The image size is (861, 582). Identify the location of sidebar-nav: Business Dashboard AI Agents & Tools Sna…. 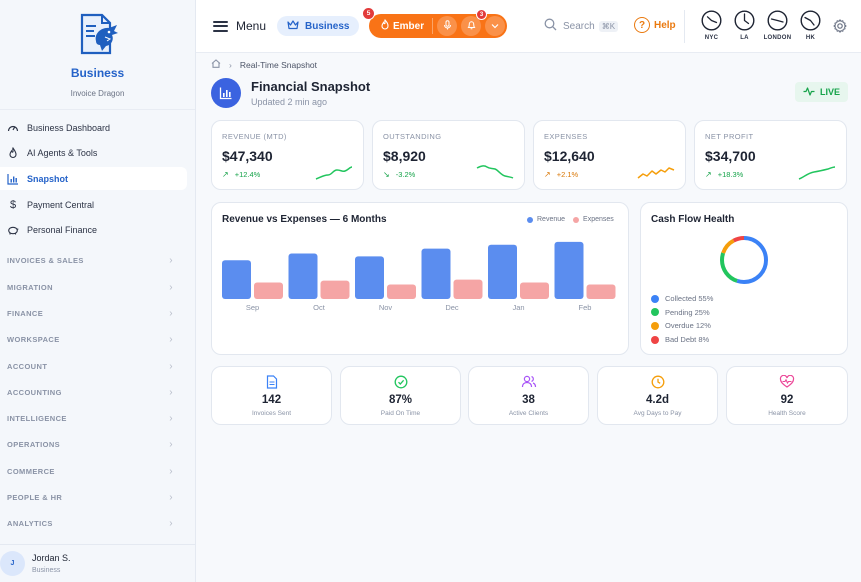
(97, 176).